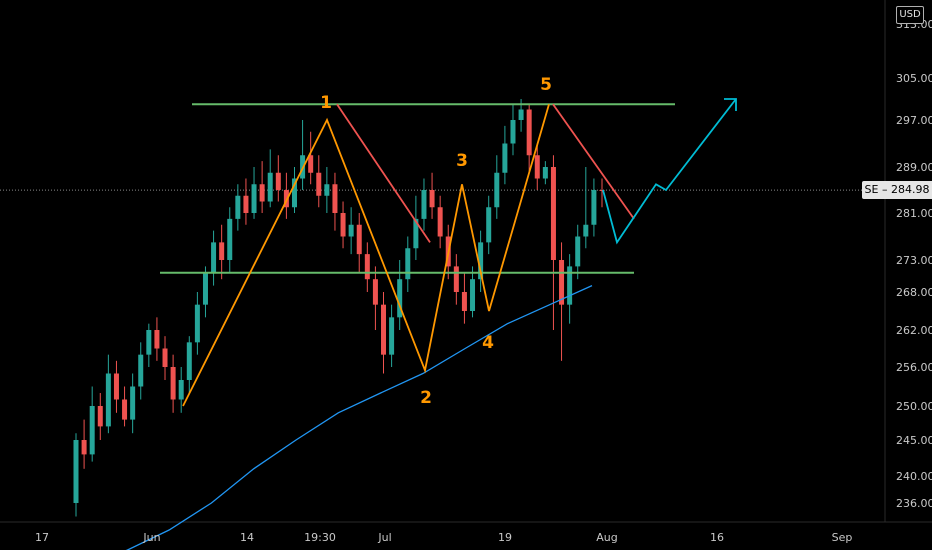 The width and height of the screenshot is (932, 550). What do you see at coordinates (914, 78) in the screenshot?
I see `y-tick-label: 305.00` at bounding box center [914, 78].